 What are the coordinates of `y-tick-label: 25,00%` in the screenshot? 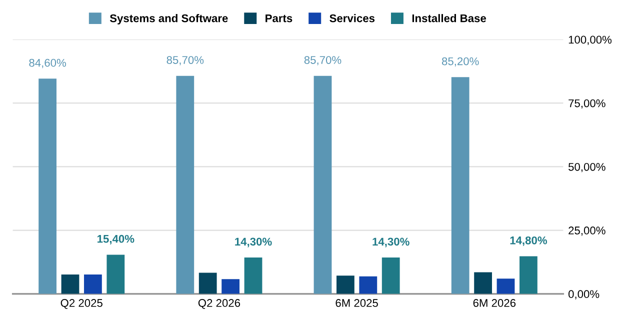 It's located at (587, 231).